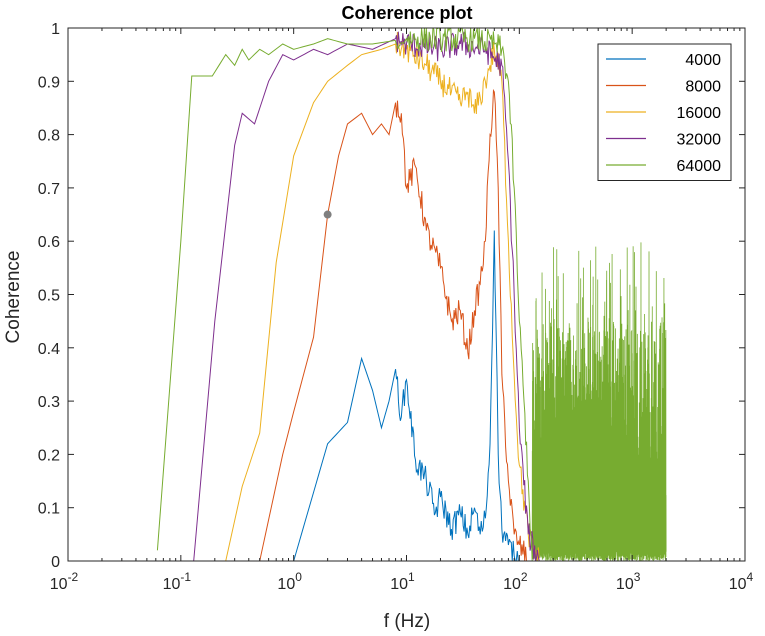 The height and width of the screenshot is (636, 765). Describe the element at coordinates (177, 581) in the screenshot. I see `x-tick-label-1: 10⁻¹` at that location.